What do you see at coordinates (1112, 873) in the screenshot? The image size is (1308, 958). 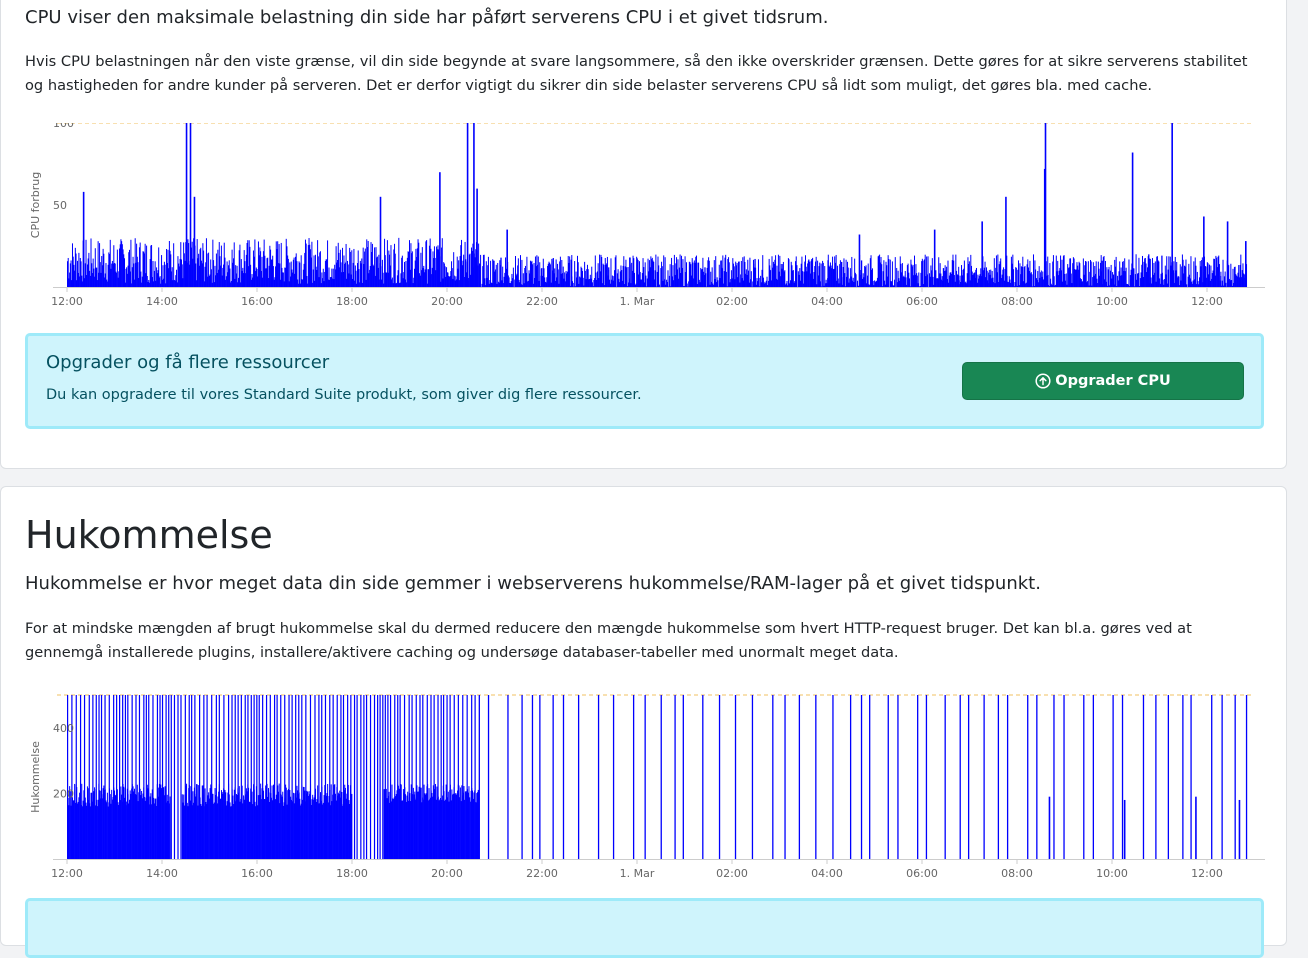 I see `x-tick-label: 10:00` at bounding box center [1112, 873].